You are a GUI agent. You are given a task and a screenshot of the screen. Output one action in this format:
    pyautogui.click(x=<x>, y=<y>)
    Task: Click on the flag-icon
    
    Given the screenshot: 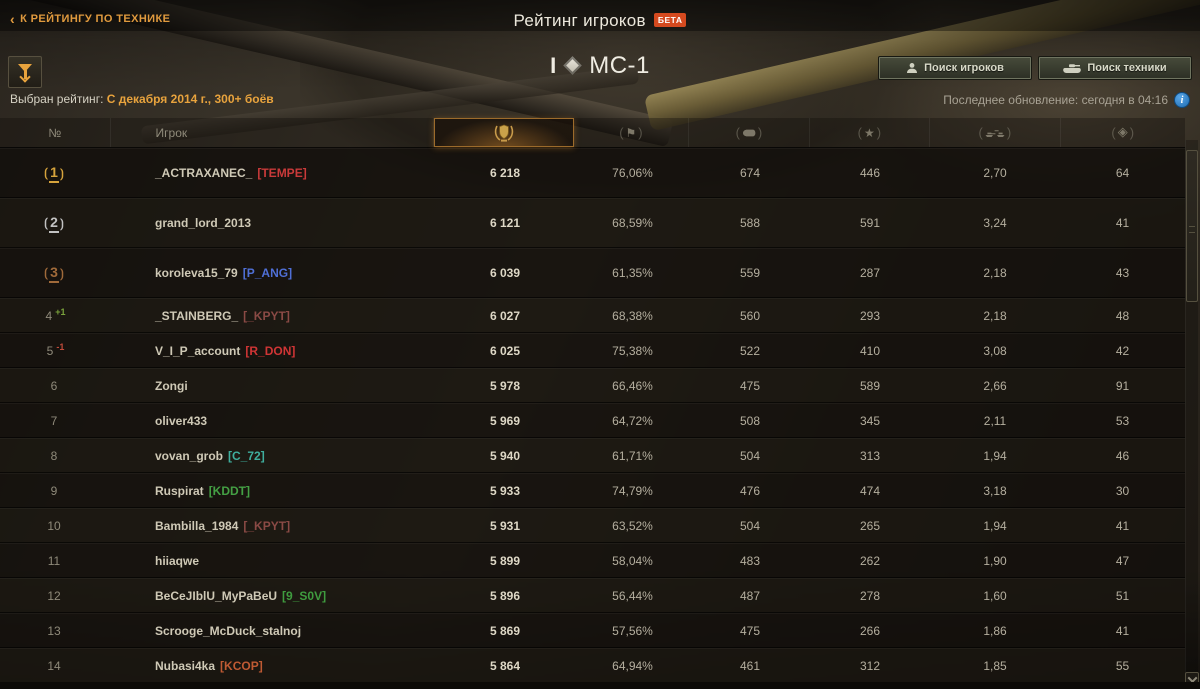 What is the action you would take?
    pyautogui.click(x=631, y=133)
    